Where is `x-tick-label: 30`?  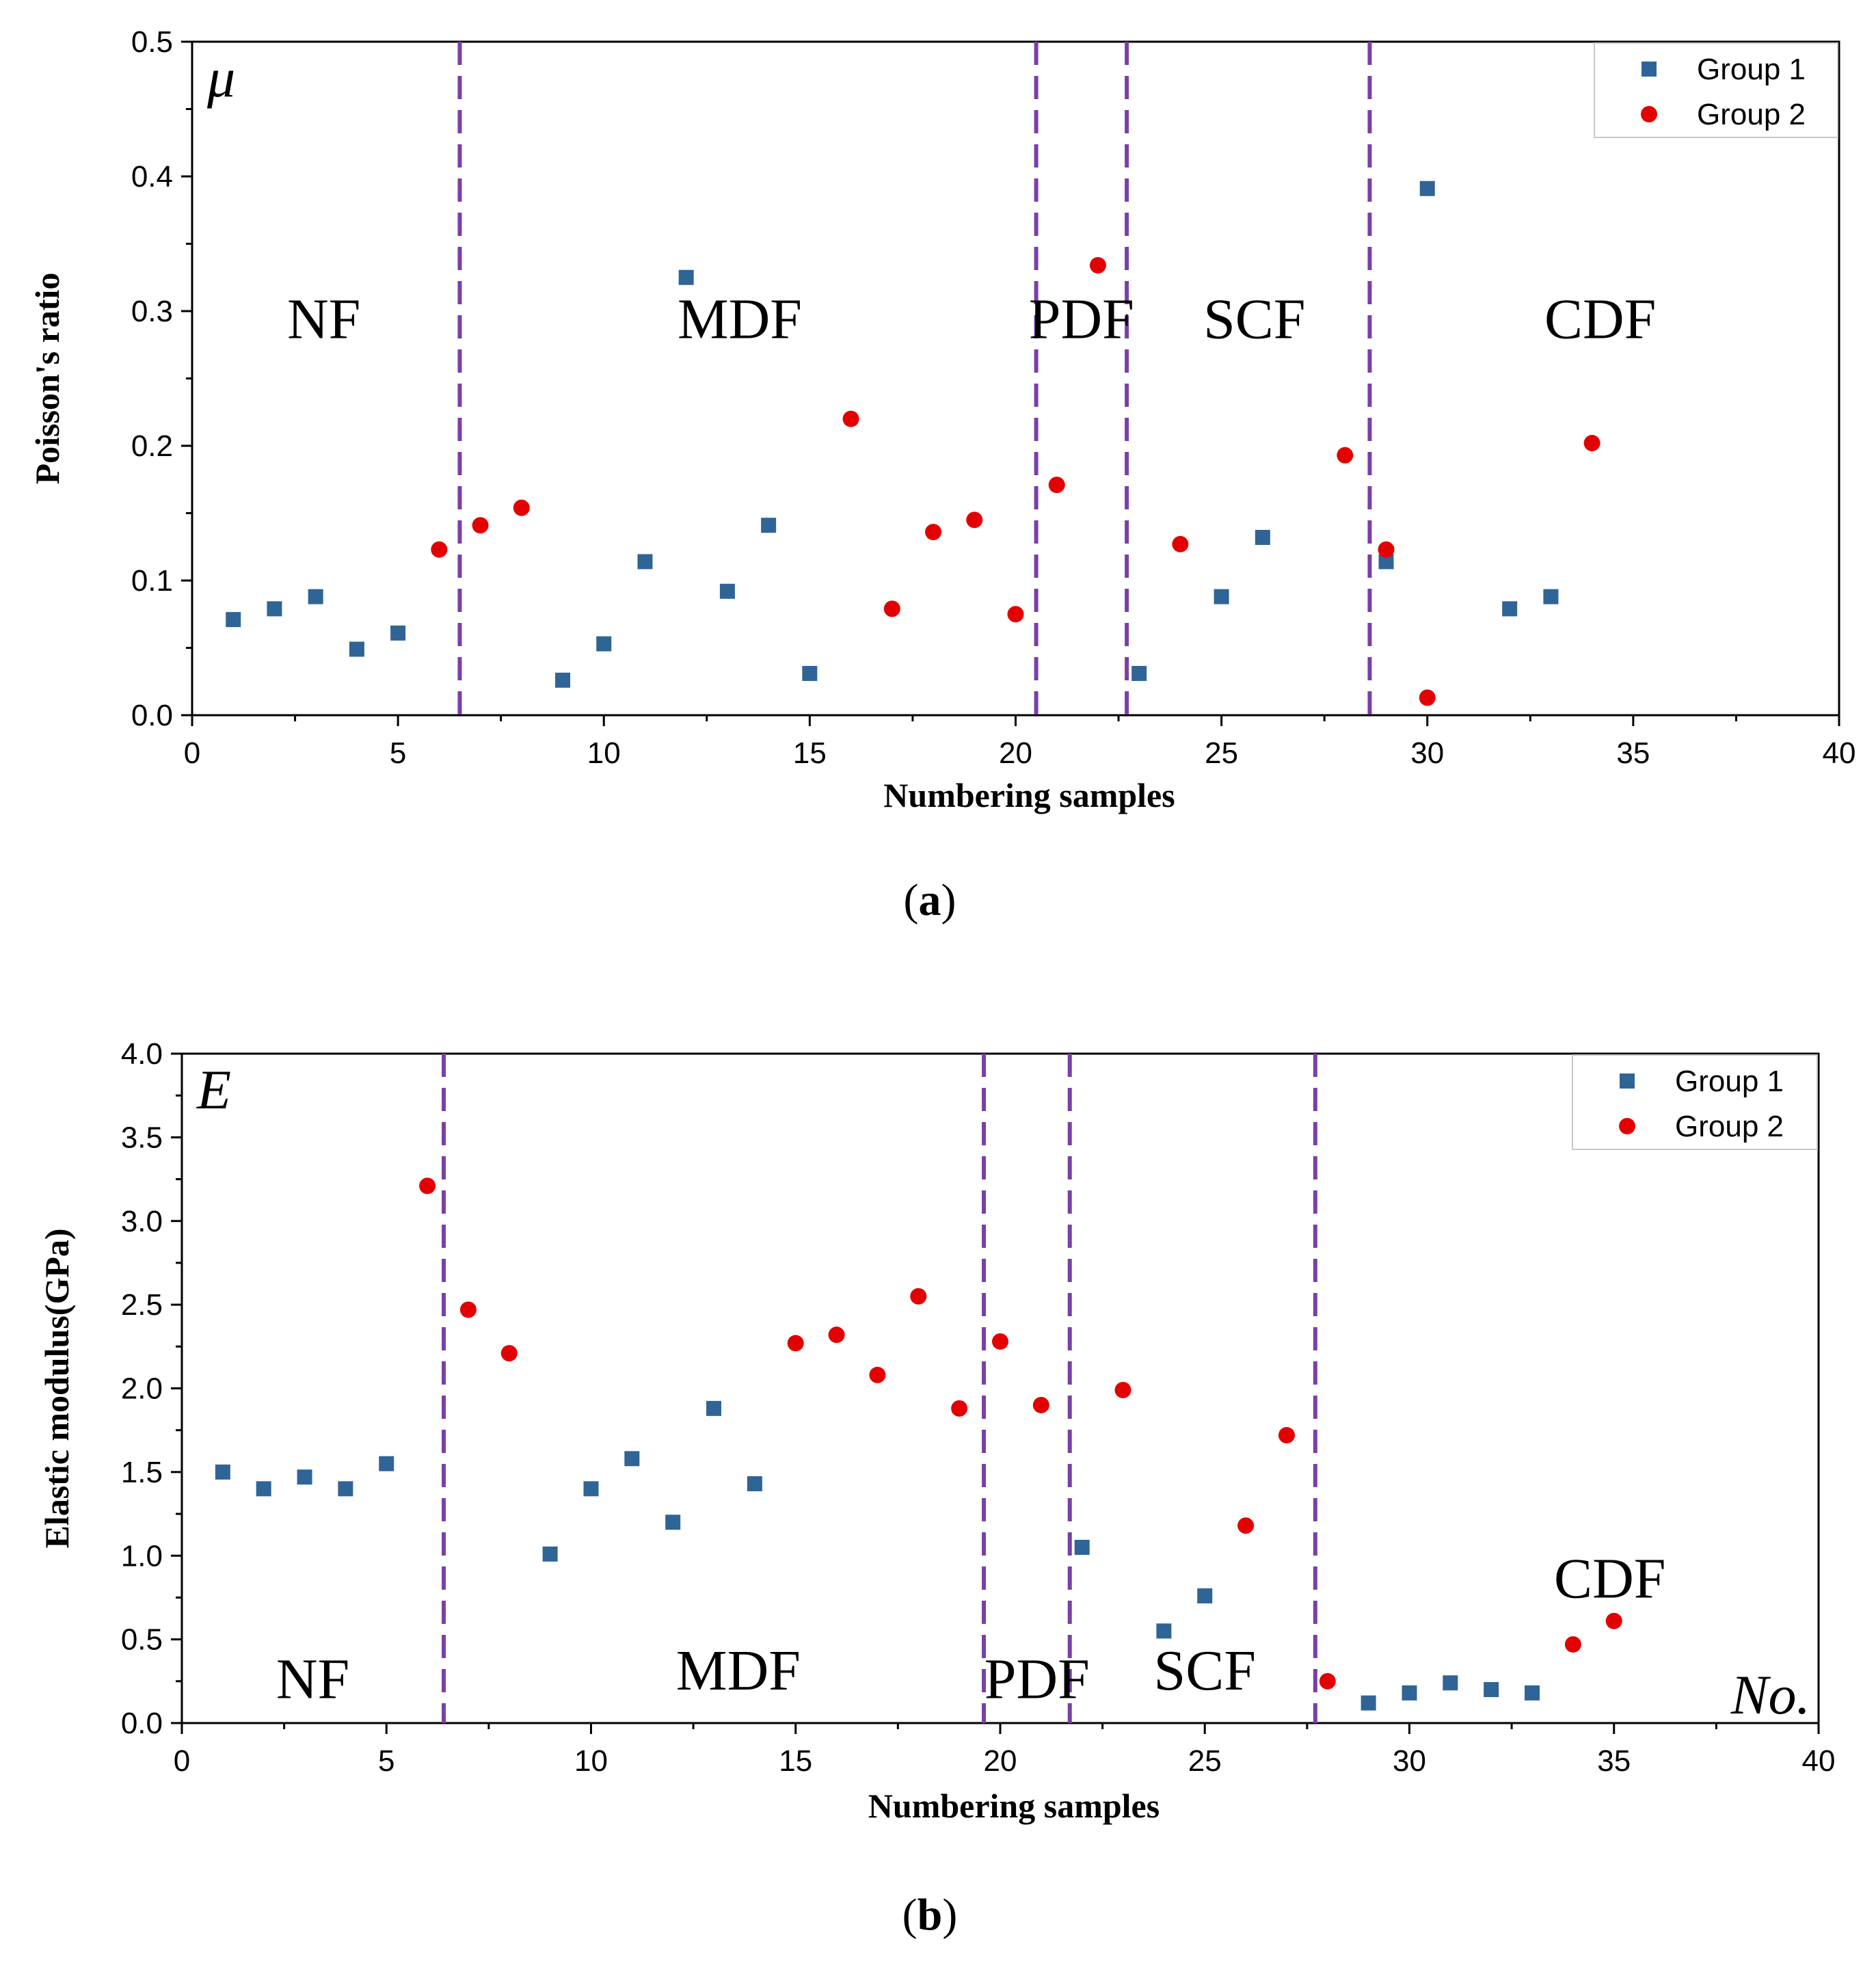 x-tick-label: 30 is located at coordinates (1427, 753).